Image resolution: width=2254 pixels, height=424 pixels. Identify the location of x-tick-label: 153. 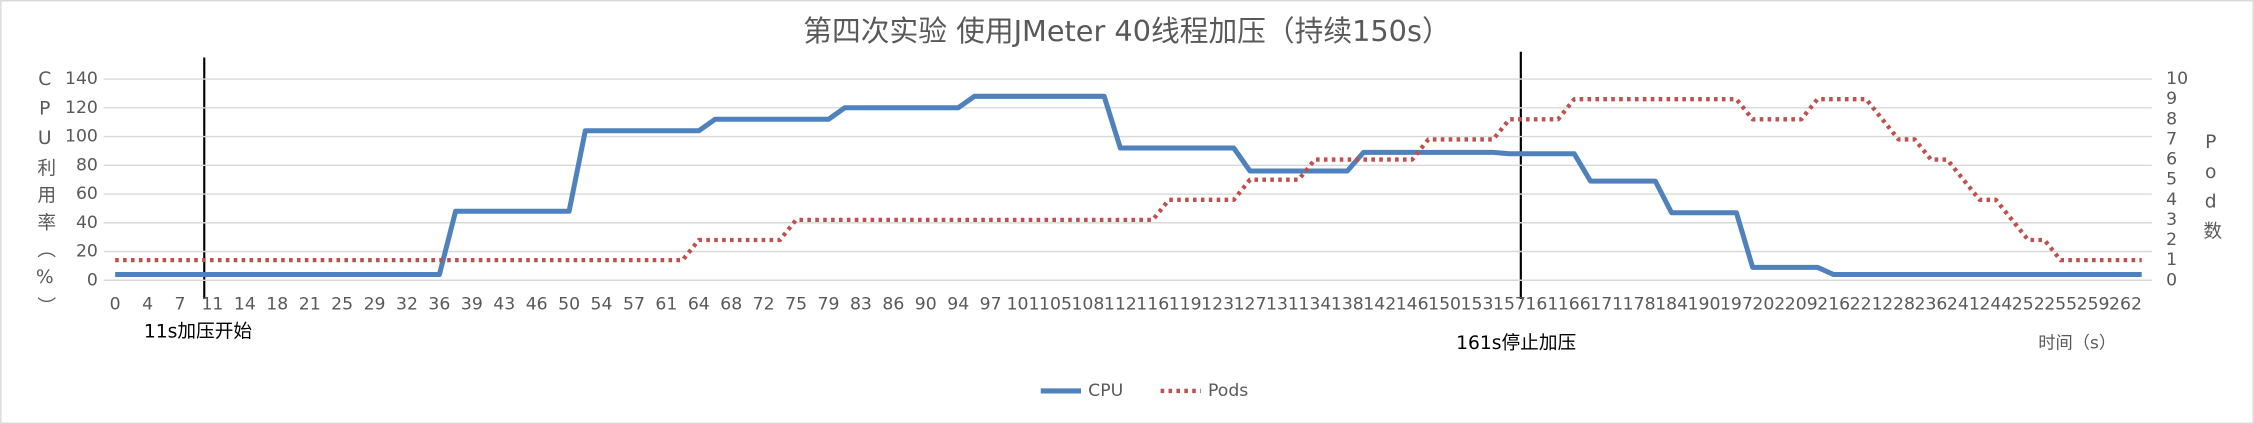
(1477, 305).